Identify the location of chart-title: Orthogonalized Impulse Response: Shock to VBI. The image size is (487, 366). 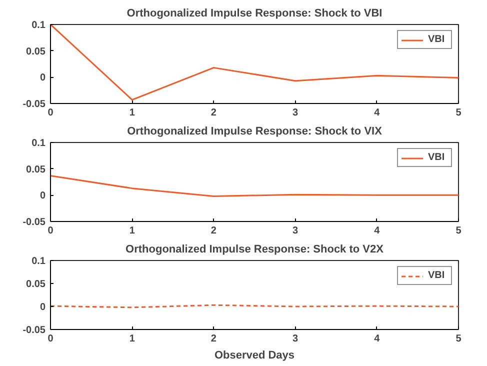
(254, 14).